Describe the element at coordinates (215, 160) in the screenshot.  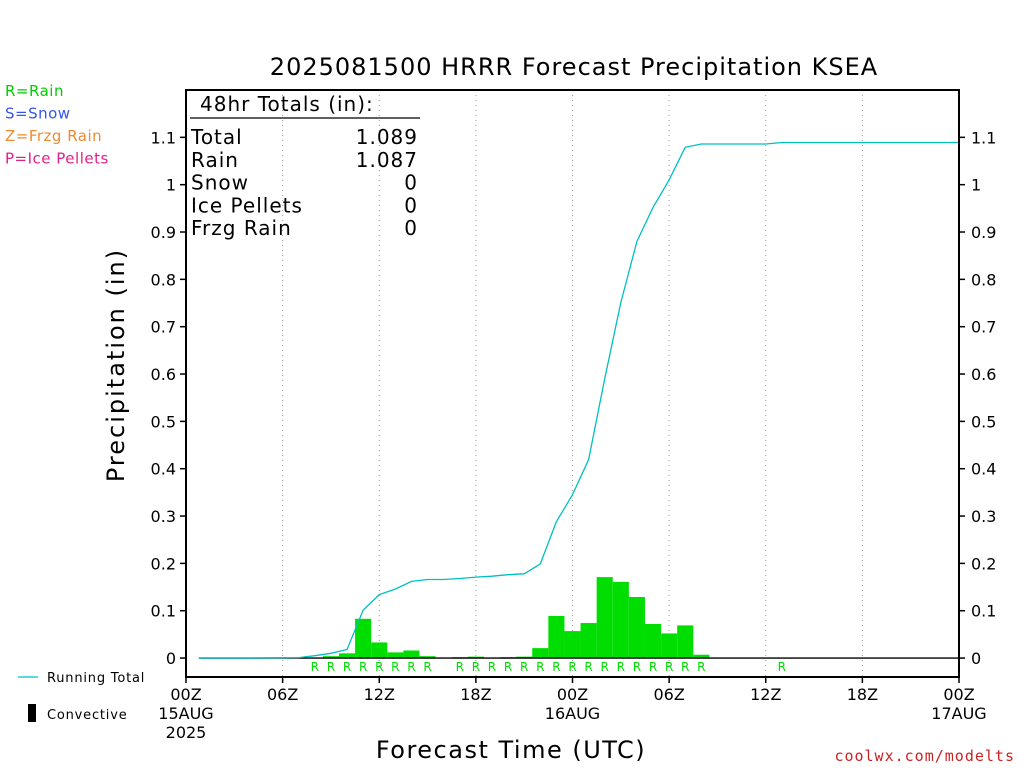
I see `totals-row-label: Rain` at that location.